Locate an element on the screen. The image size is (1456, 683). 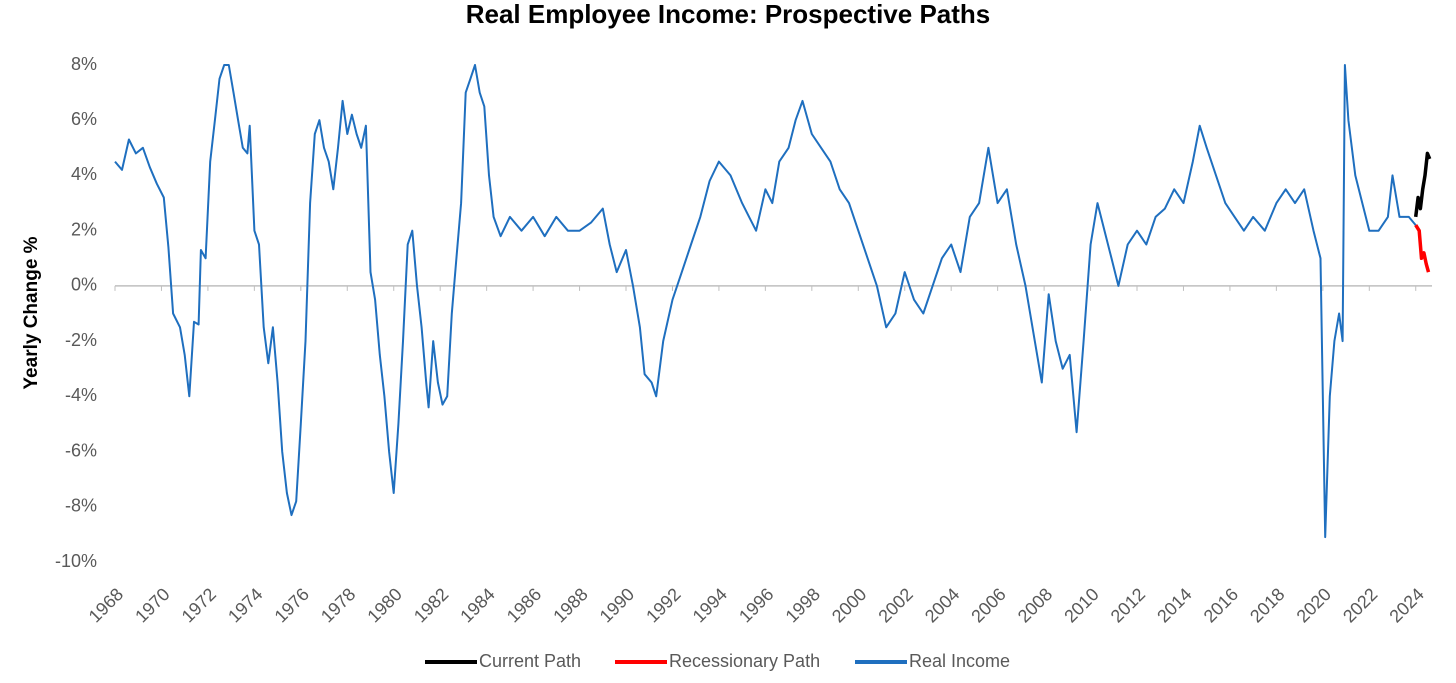
x-tick-label: 2000 is located at coordinates (849, 605).